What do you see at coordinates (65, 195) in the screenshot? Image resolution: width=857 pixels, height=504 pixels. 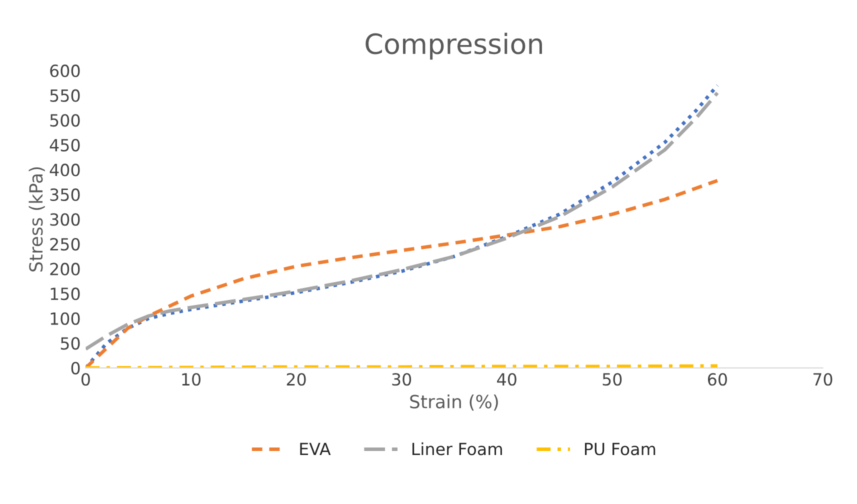 I see `y-tick-label: 350` at bounding box center [65, 195].